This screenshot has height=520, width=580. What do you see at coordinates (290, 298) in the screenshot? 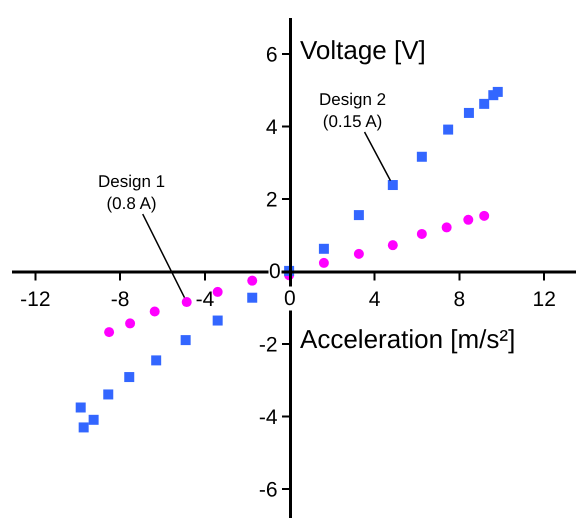
I see `x-tick-label: 0` at bounding box center [290, 298].